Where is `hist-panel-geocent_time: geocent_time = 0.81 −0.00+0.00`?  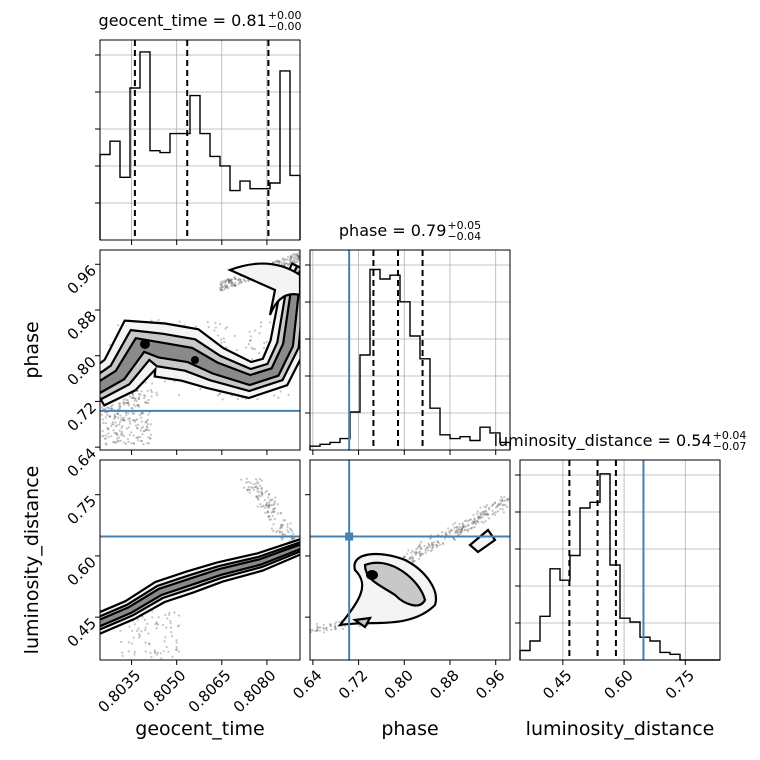 hist-panel-geocent_time: geocent_time = 0.81 −0.00+0.00 is located at coordinates (198, 125).